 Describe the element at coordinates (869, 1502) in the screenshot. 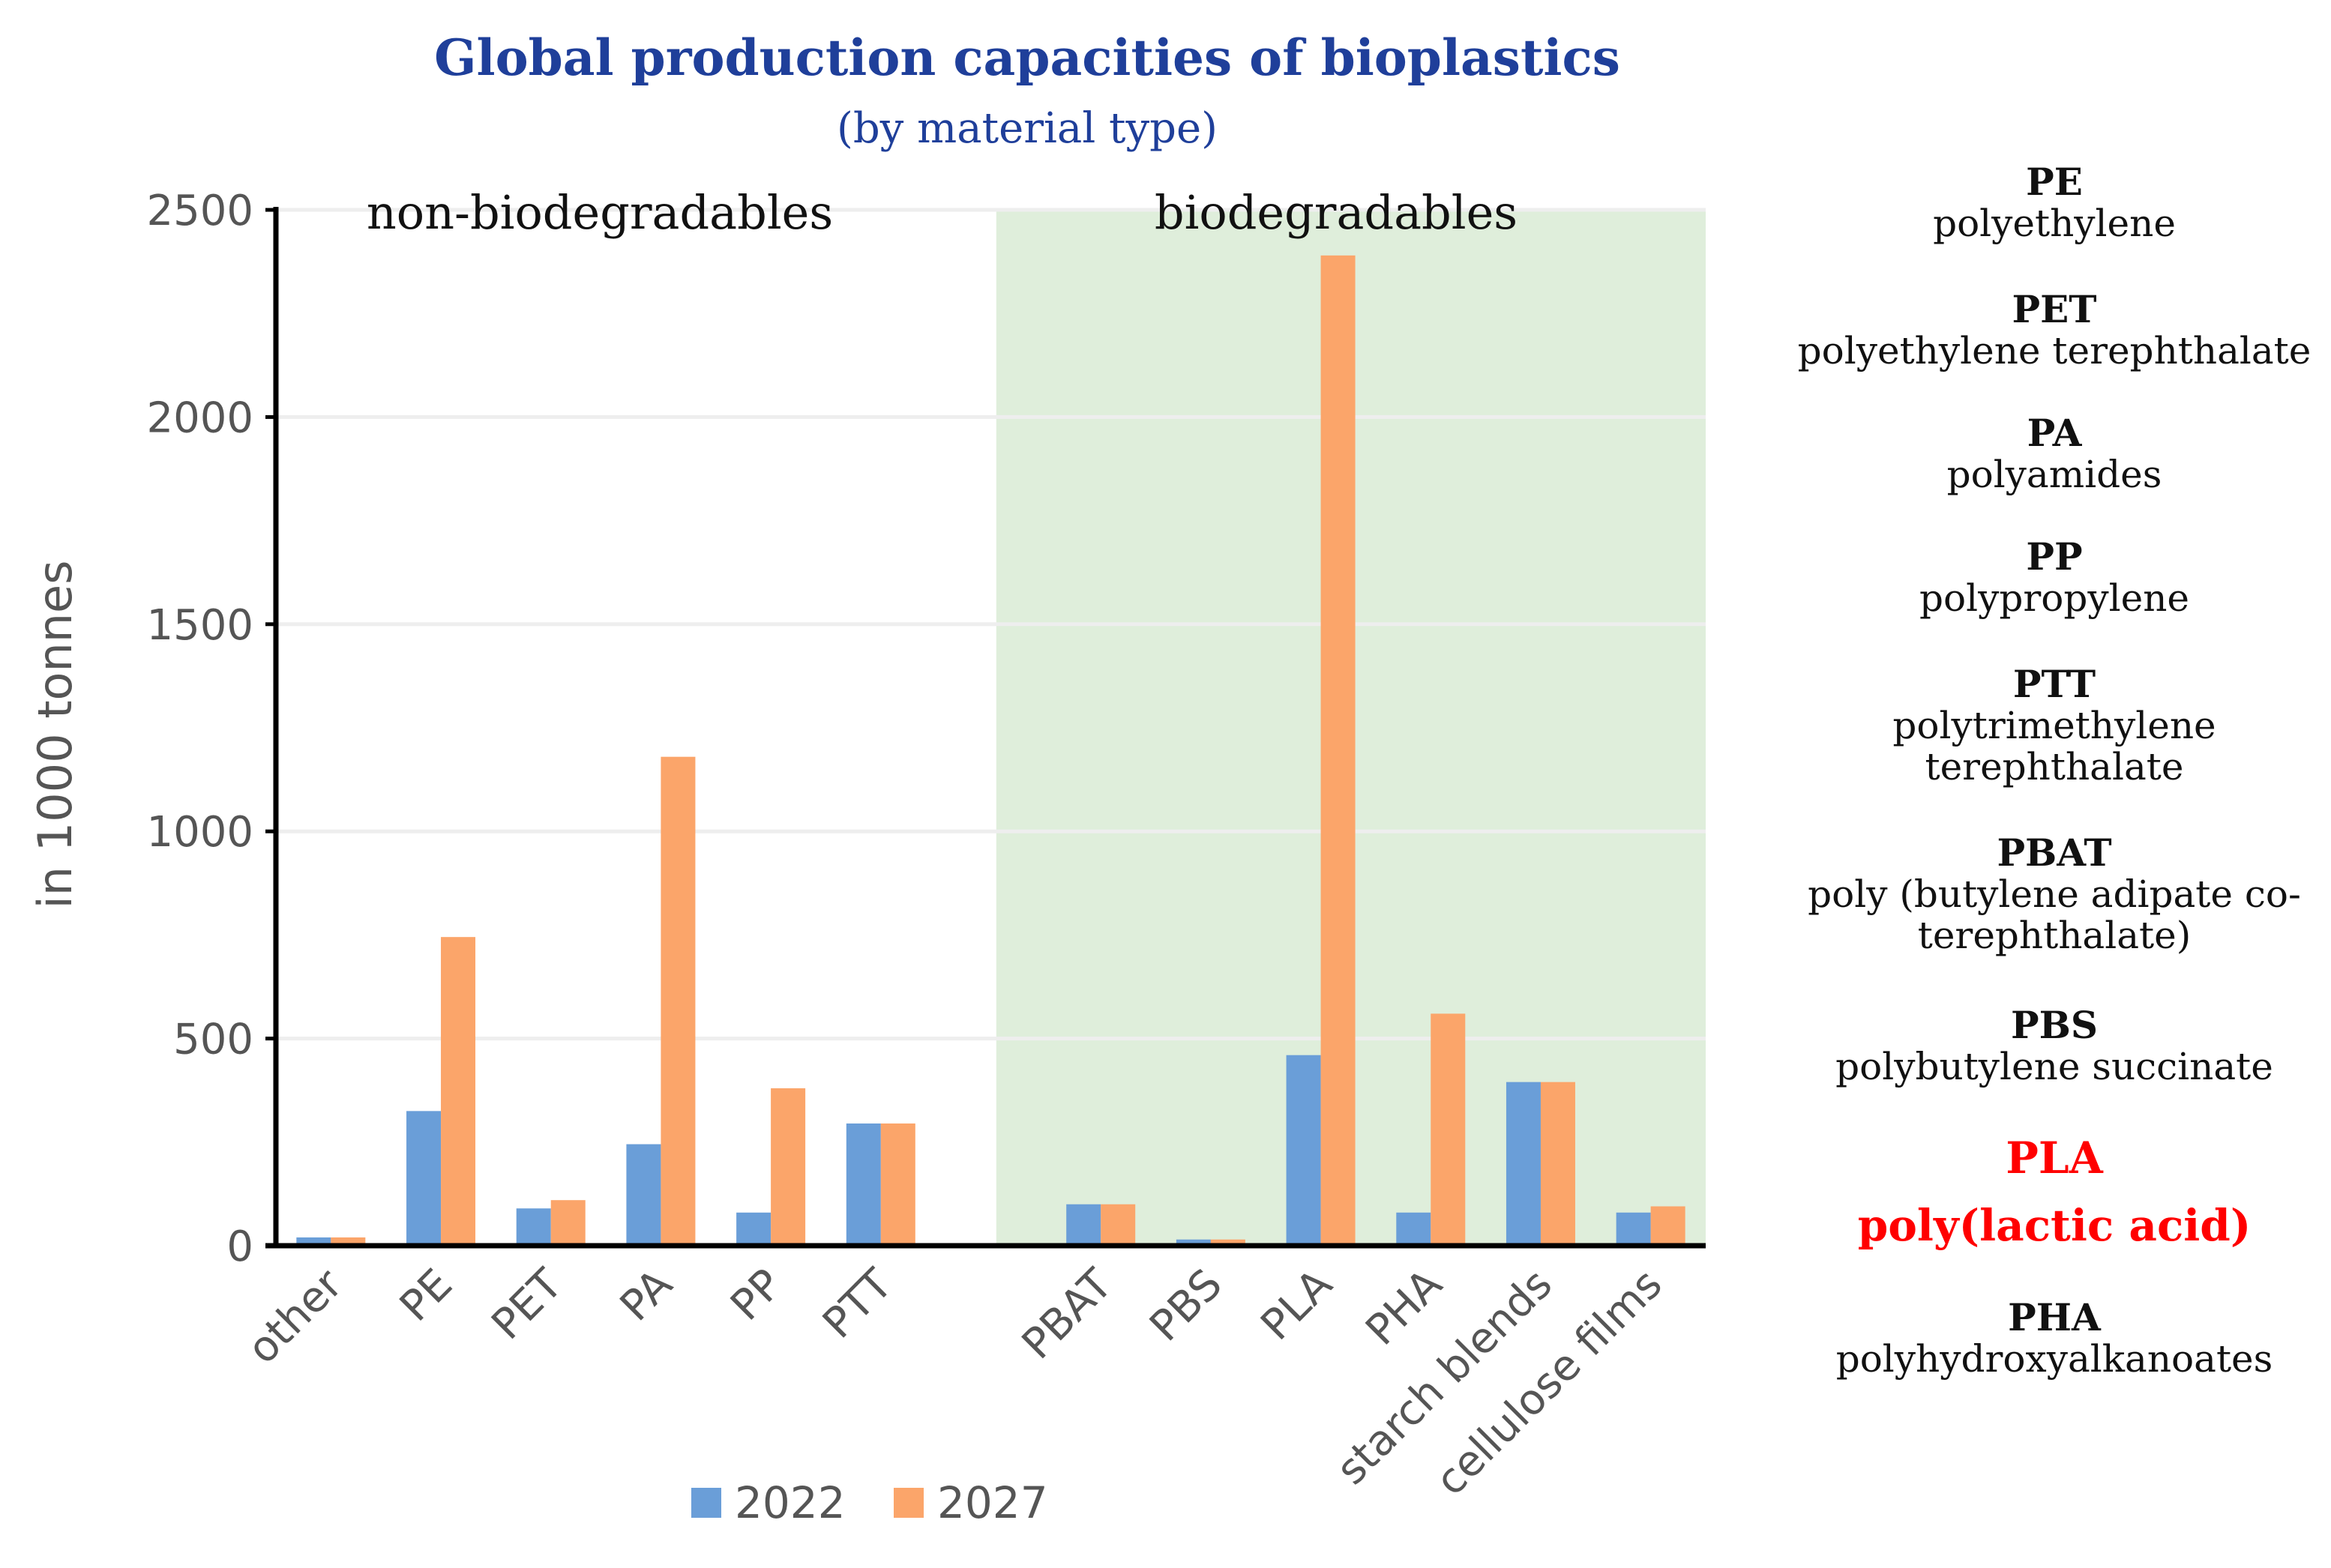

I see `legend: 2022 2027` at that location.